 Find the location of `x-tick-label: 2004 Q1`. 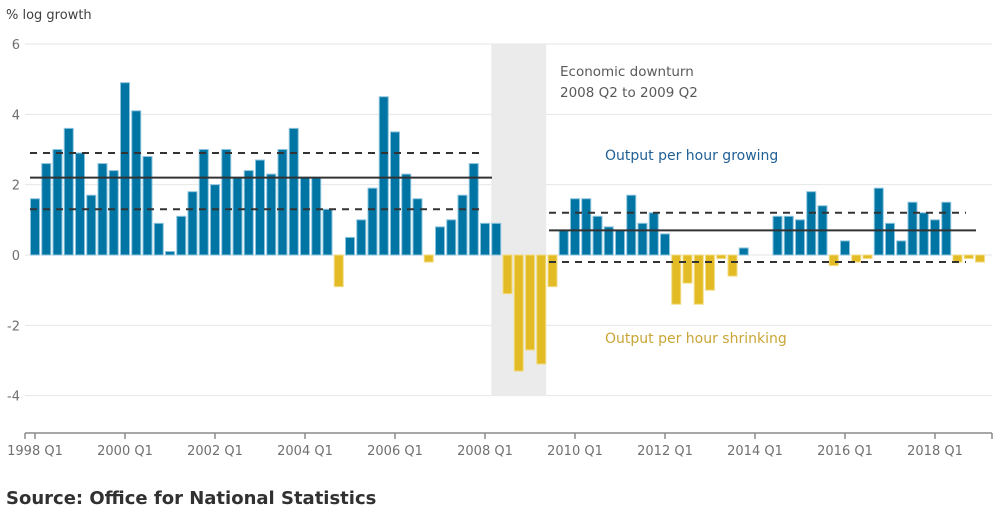

x-tick-label: 2004 Q1 is located at coordinates (305, 451).